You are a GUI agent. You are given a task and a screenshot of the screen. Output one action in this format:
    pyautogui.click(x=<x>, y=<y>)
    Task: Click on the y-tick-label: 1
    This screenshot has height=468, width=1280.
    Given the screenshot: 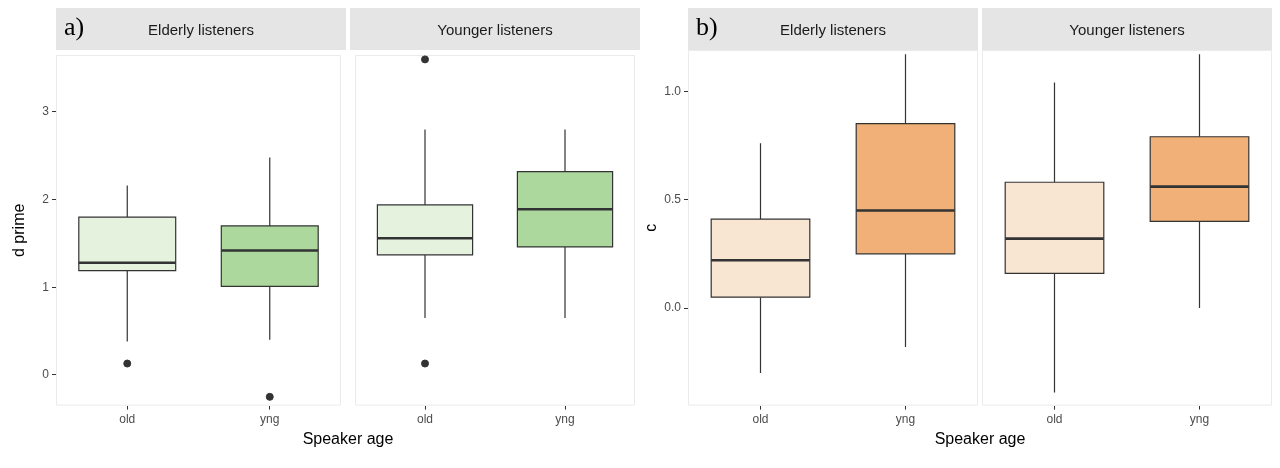 What is the action you would take?
    pyautogui.click(x=46, y=286)
    